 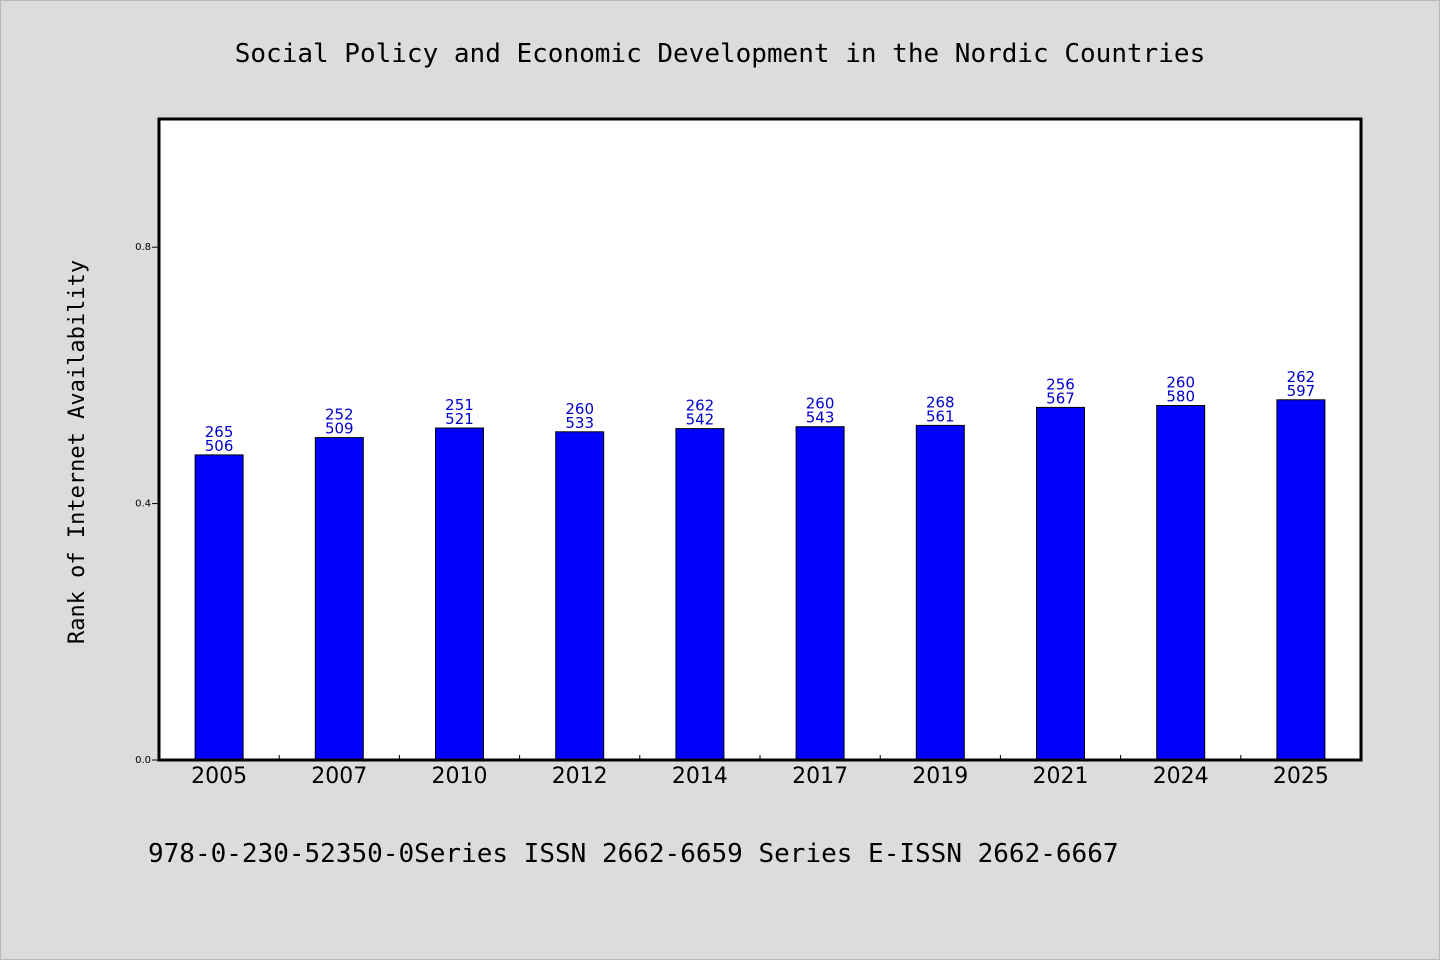 I want to click on bar-label-top-2007: 252, so click(x=339, y=415).